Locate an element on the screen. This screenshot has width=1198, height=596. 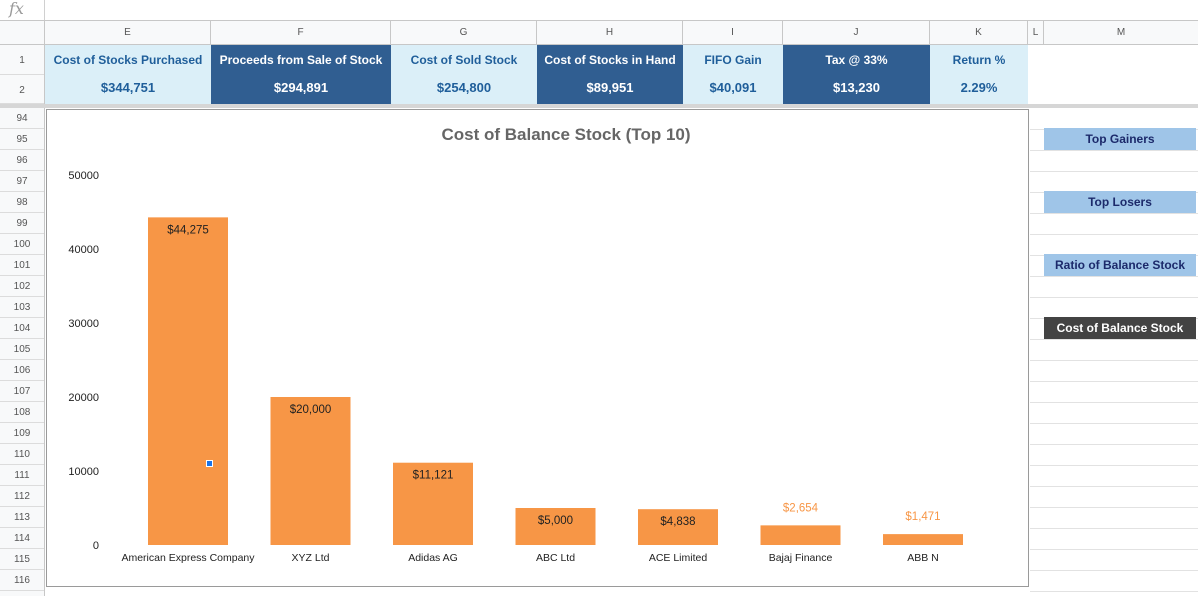
formula-bar-divider is located at coordinates (44, 10).